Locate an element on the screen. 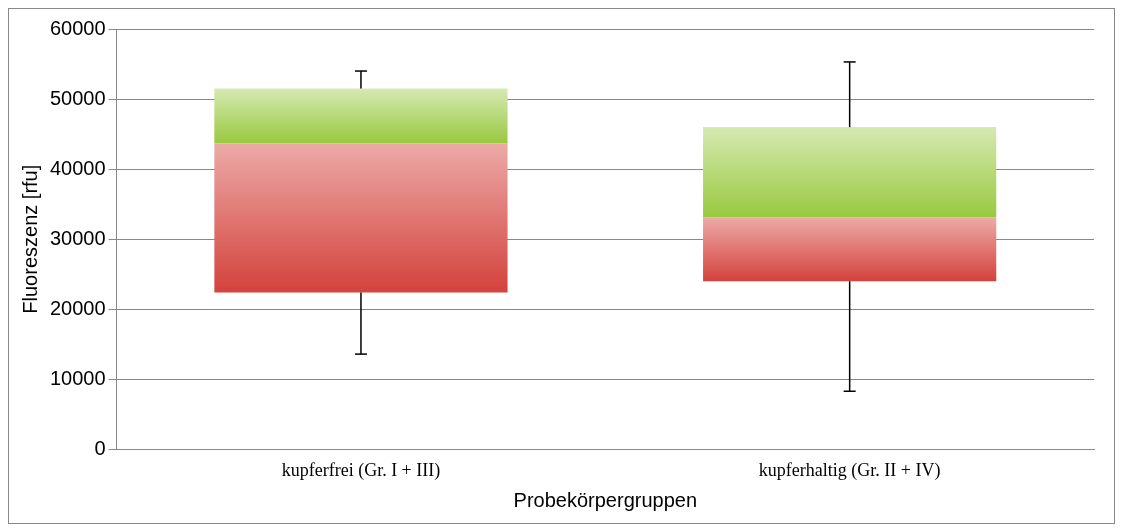 The width and height of the screenshot is (1125, 532). x-tick-label: kupferfrei (Gr. I + III) is located at coordinates (361, 470).